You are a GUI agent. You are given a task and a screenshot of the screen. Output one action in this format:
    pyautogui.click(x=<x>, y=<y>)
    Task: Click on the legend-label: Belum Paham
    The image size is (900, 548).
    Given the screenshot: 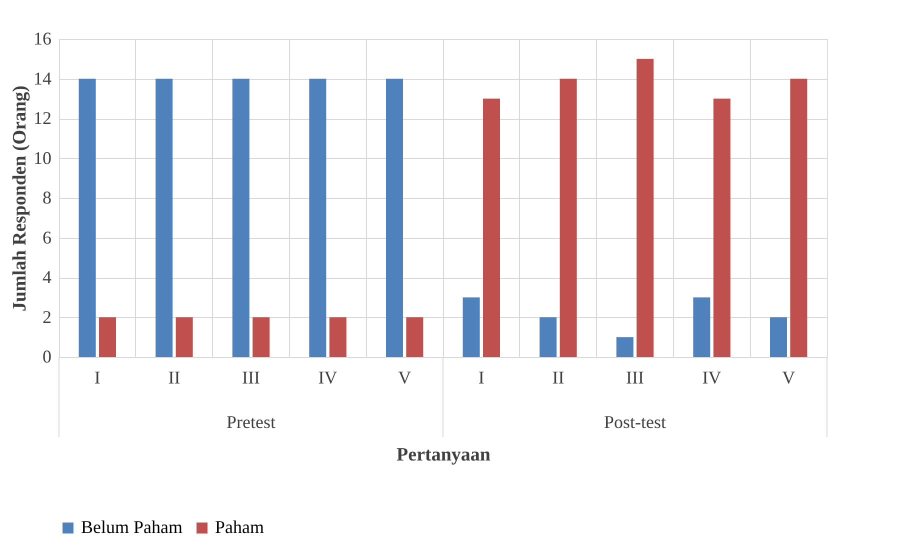 What is the action you would take?
    pyautogui.click(x=131, y=527)
    